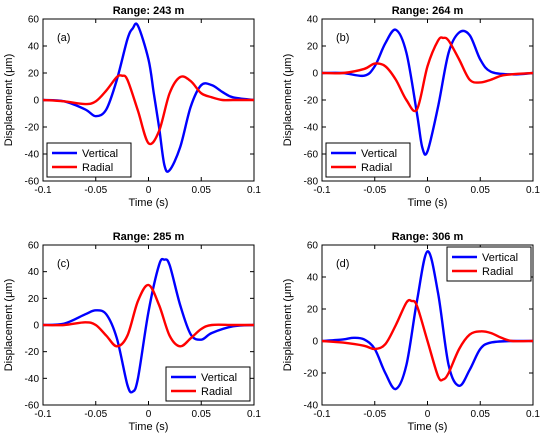 Image resolution: width=550 pixels, height=435 pixels. Describe the element at coordinates (428, 237) in the screenshot. I see `chart-title: Range: 306 m` at that location.